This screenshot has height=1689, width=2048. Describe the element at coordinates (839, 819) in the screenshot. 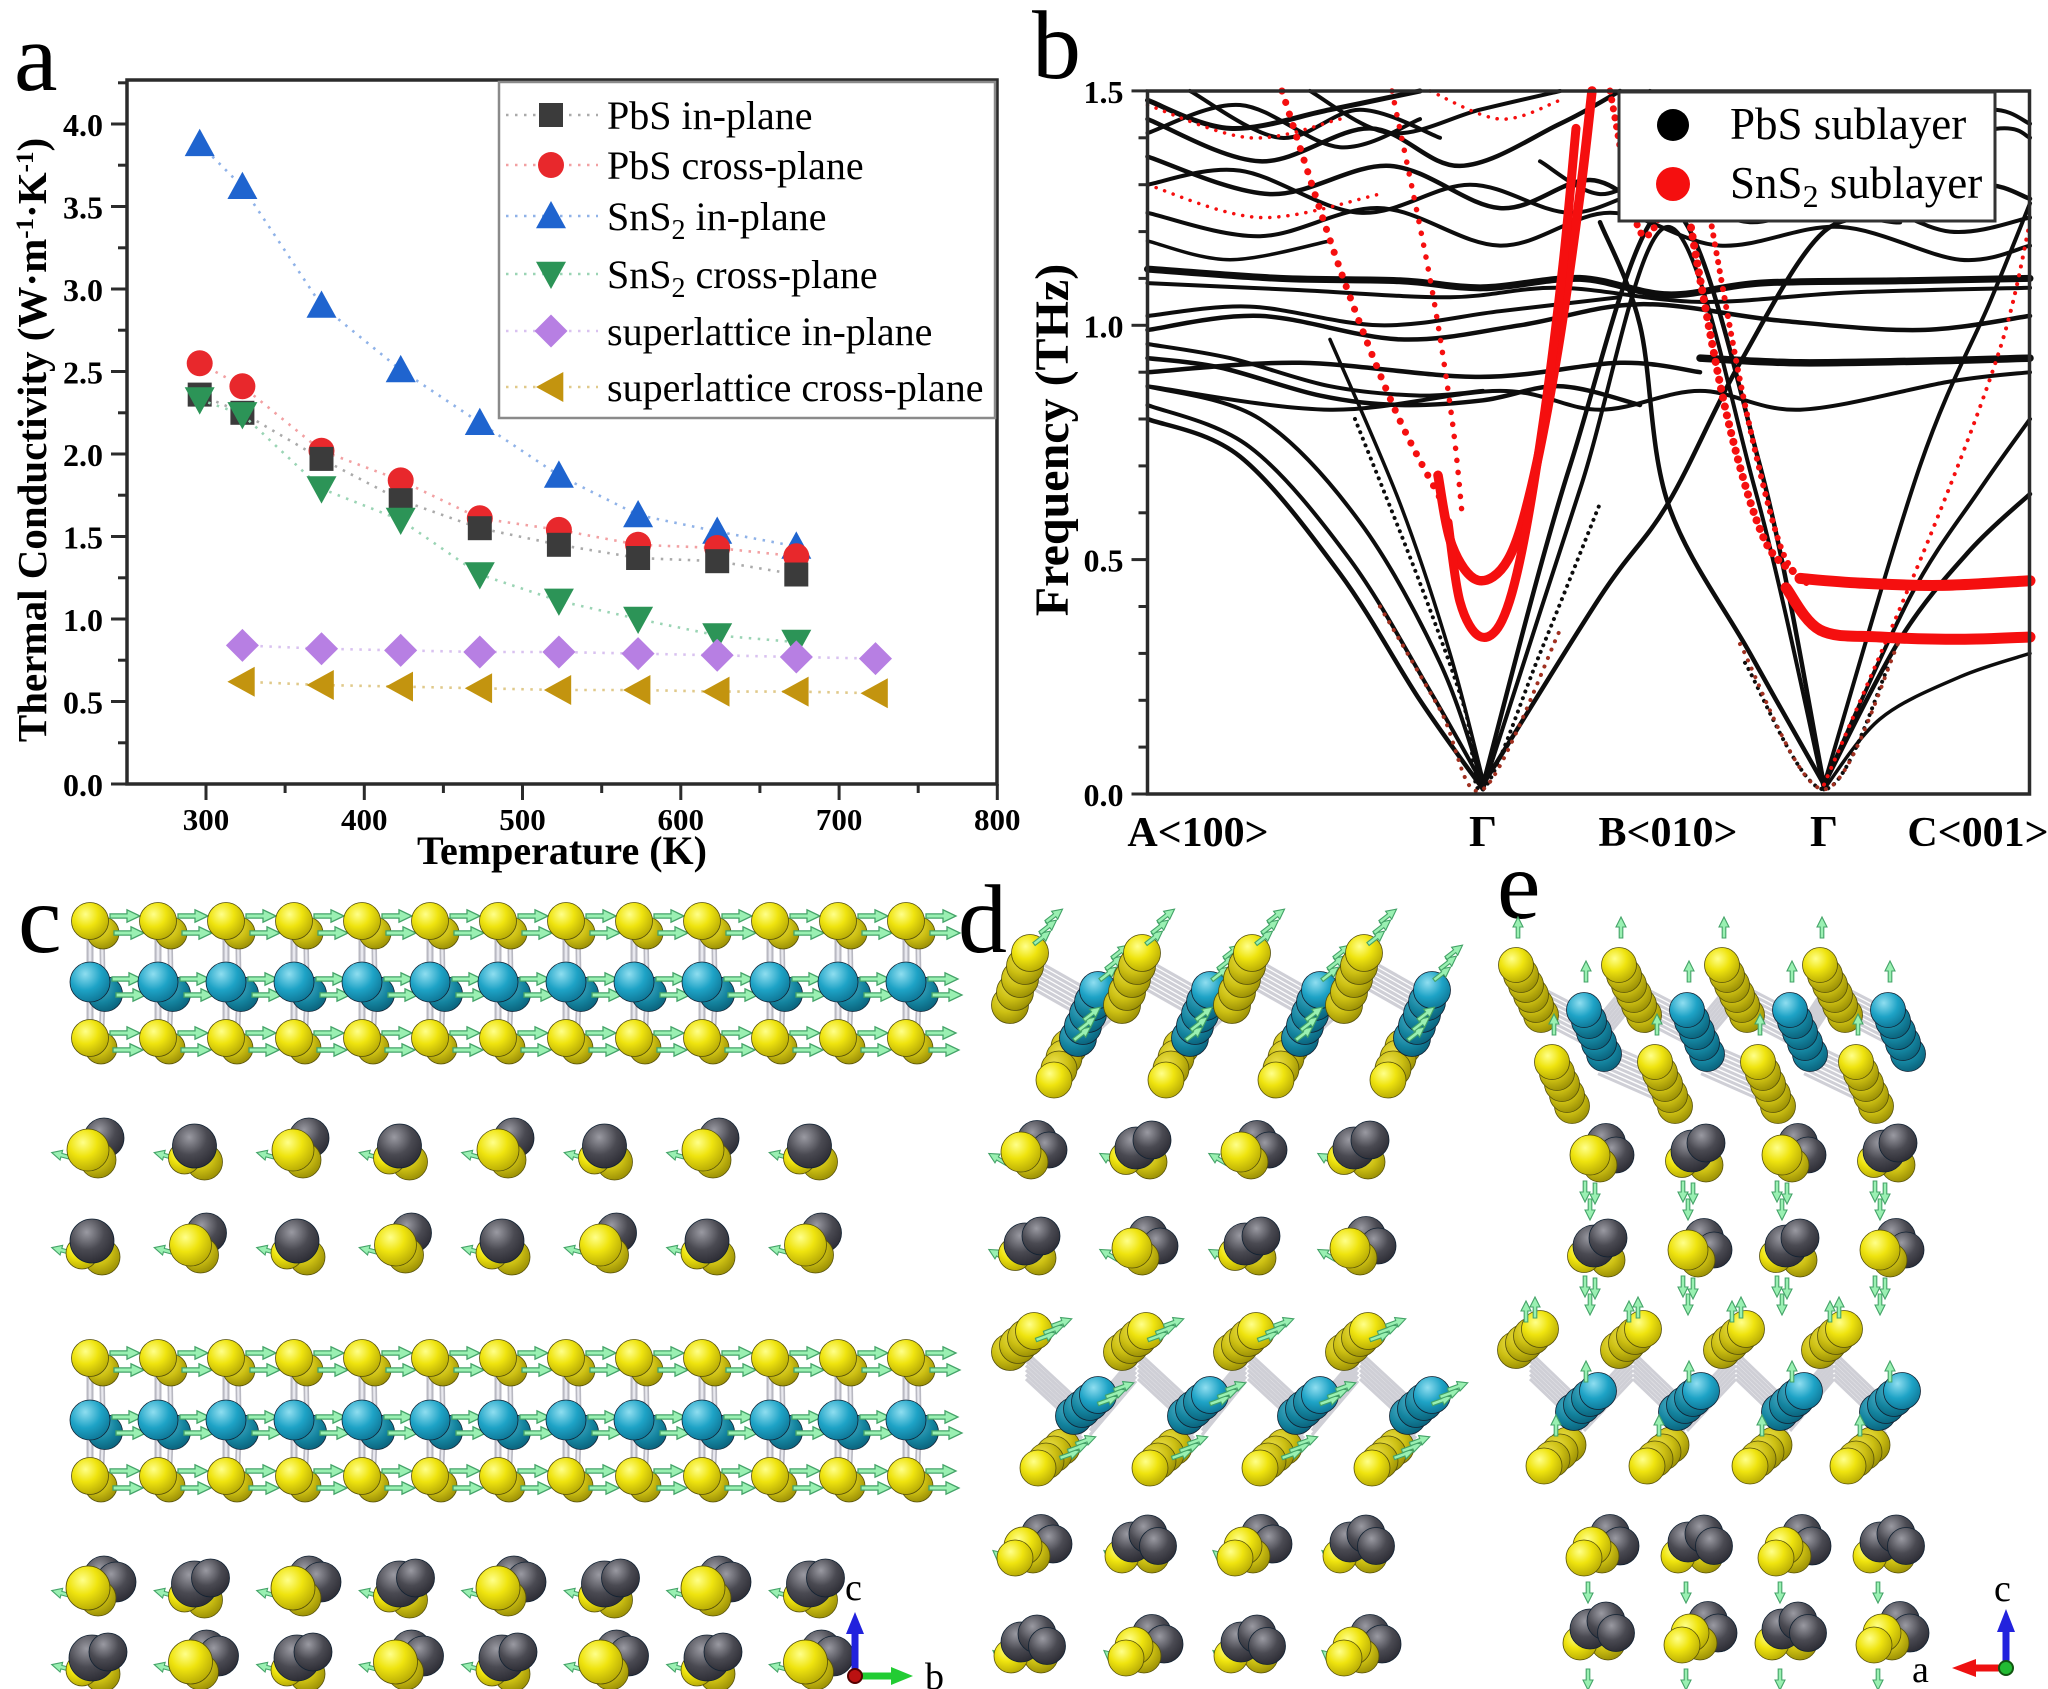

I see `svg-text: 700` at that location.